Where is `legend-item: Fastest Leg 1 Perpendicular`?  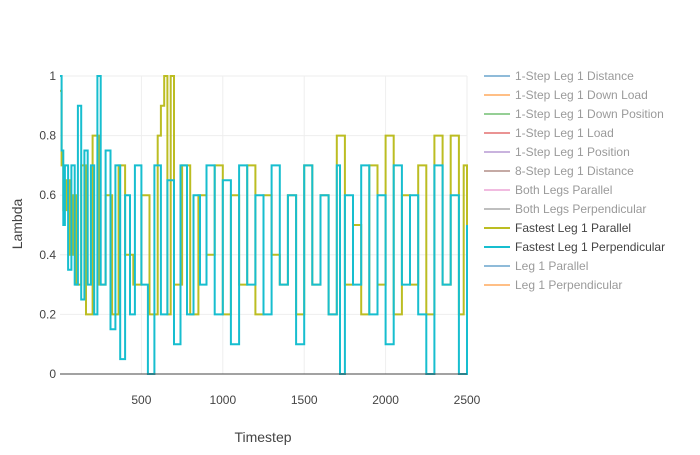 legend-item: Fastest Leg 1 Perpendicular is located at coordinates (574, 247).